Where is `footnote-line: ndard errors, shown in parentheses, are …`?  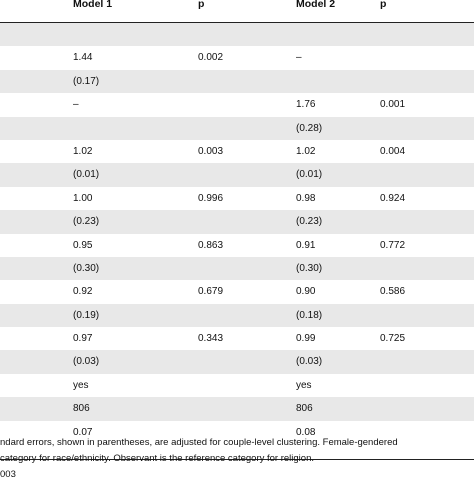
footnote-line: ndard errors, shown in parentheses, are … is located at coordinates (199, 442).